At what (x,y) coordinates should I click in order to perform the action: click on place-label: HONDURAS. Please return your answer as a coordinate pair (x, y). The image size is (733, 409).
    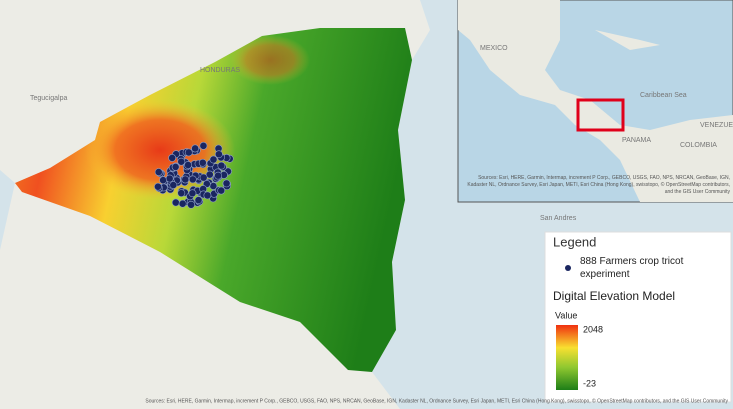
    Looking at the image, I should click on (220, 70).